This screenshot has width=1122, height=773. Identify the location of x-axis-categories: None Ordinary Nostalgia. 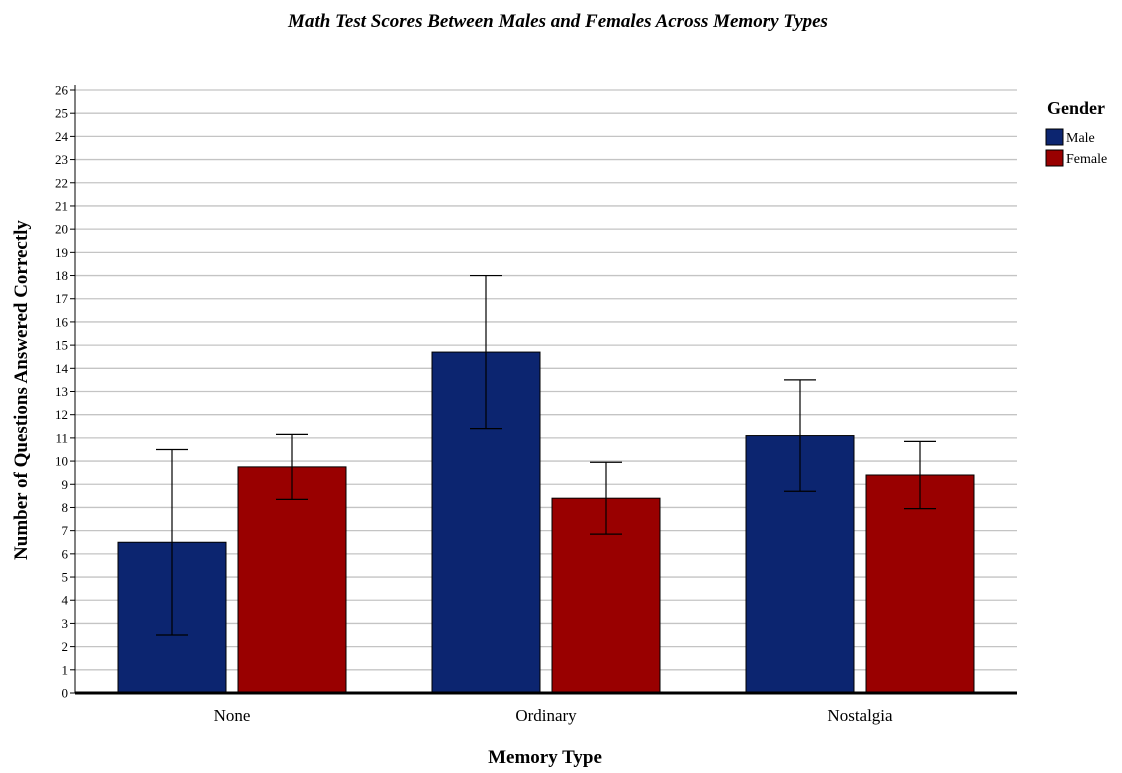
(553, 715).